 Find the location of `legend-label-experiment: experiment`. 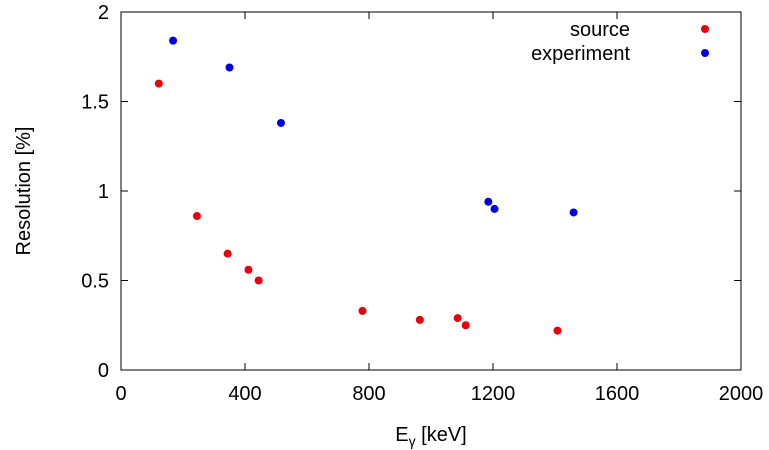

legend-label-experiment: experiment is located at coordinates (580, 54).